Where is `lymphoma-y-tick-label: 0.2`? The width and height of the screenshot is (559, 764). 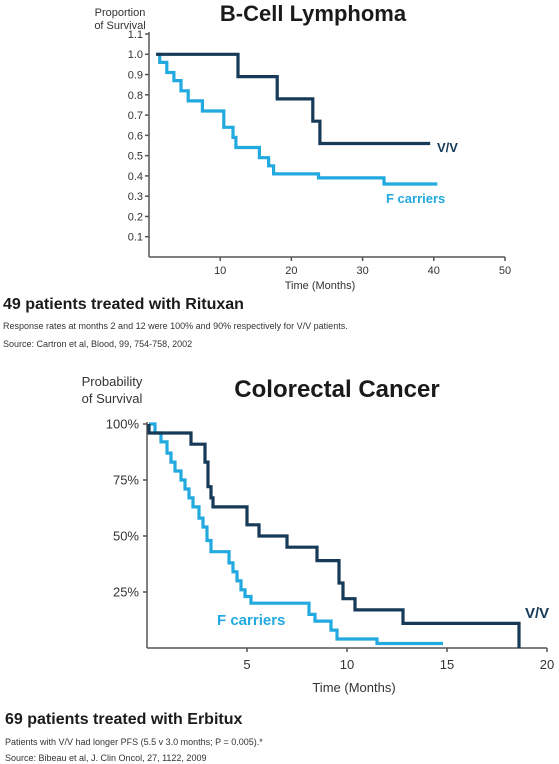
lymphoma-y-tick-label: 0.2 is located at coordinates (135, 217).